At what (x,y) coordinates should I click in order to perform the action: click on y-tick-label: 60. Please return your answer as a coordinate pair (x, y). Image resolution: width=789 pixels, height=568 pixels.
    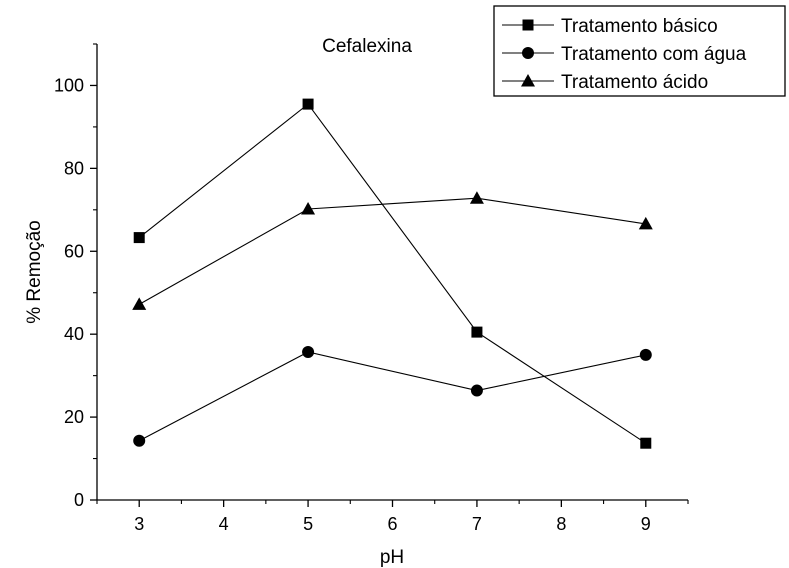
    Looking at the image, I should click on (74, 251).